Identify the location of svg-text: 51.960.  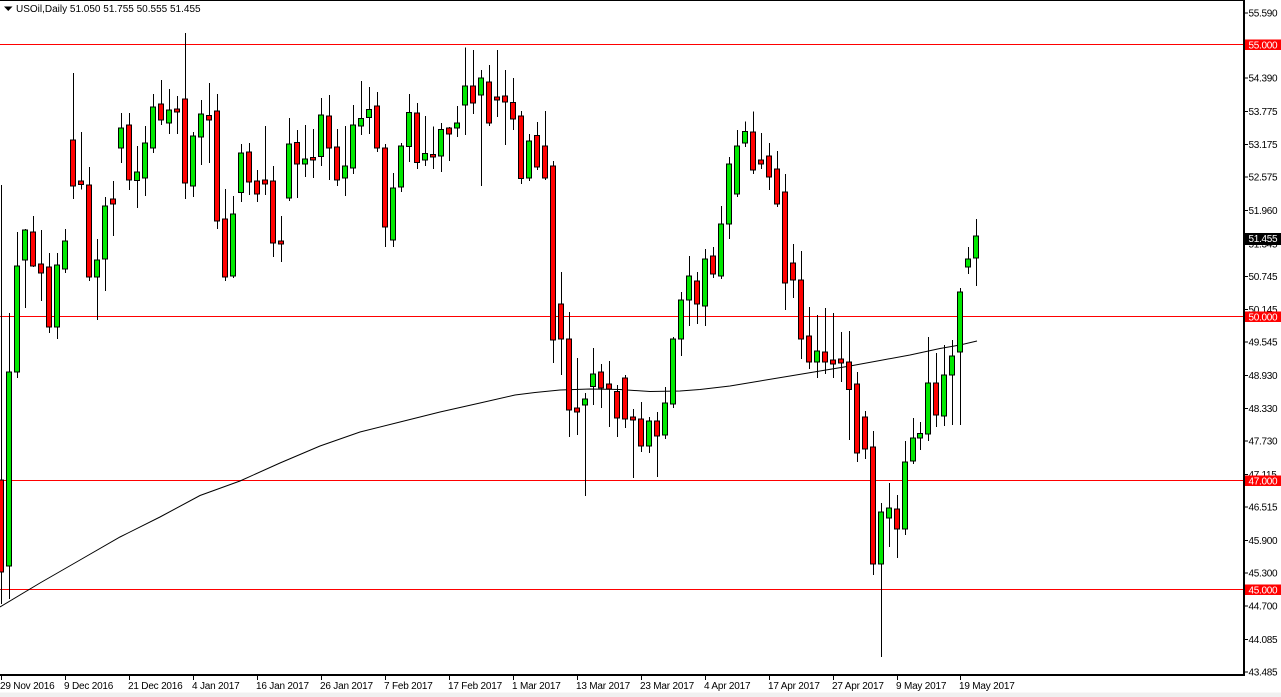
(1264, 211).